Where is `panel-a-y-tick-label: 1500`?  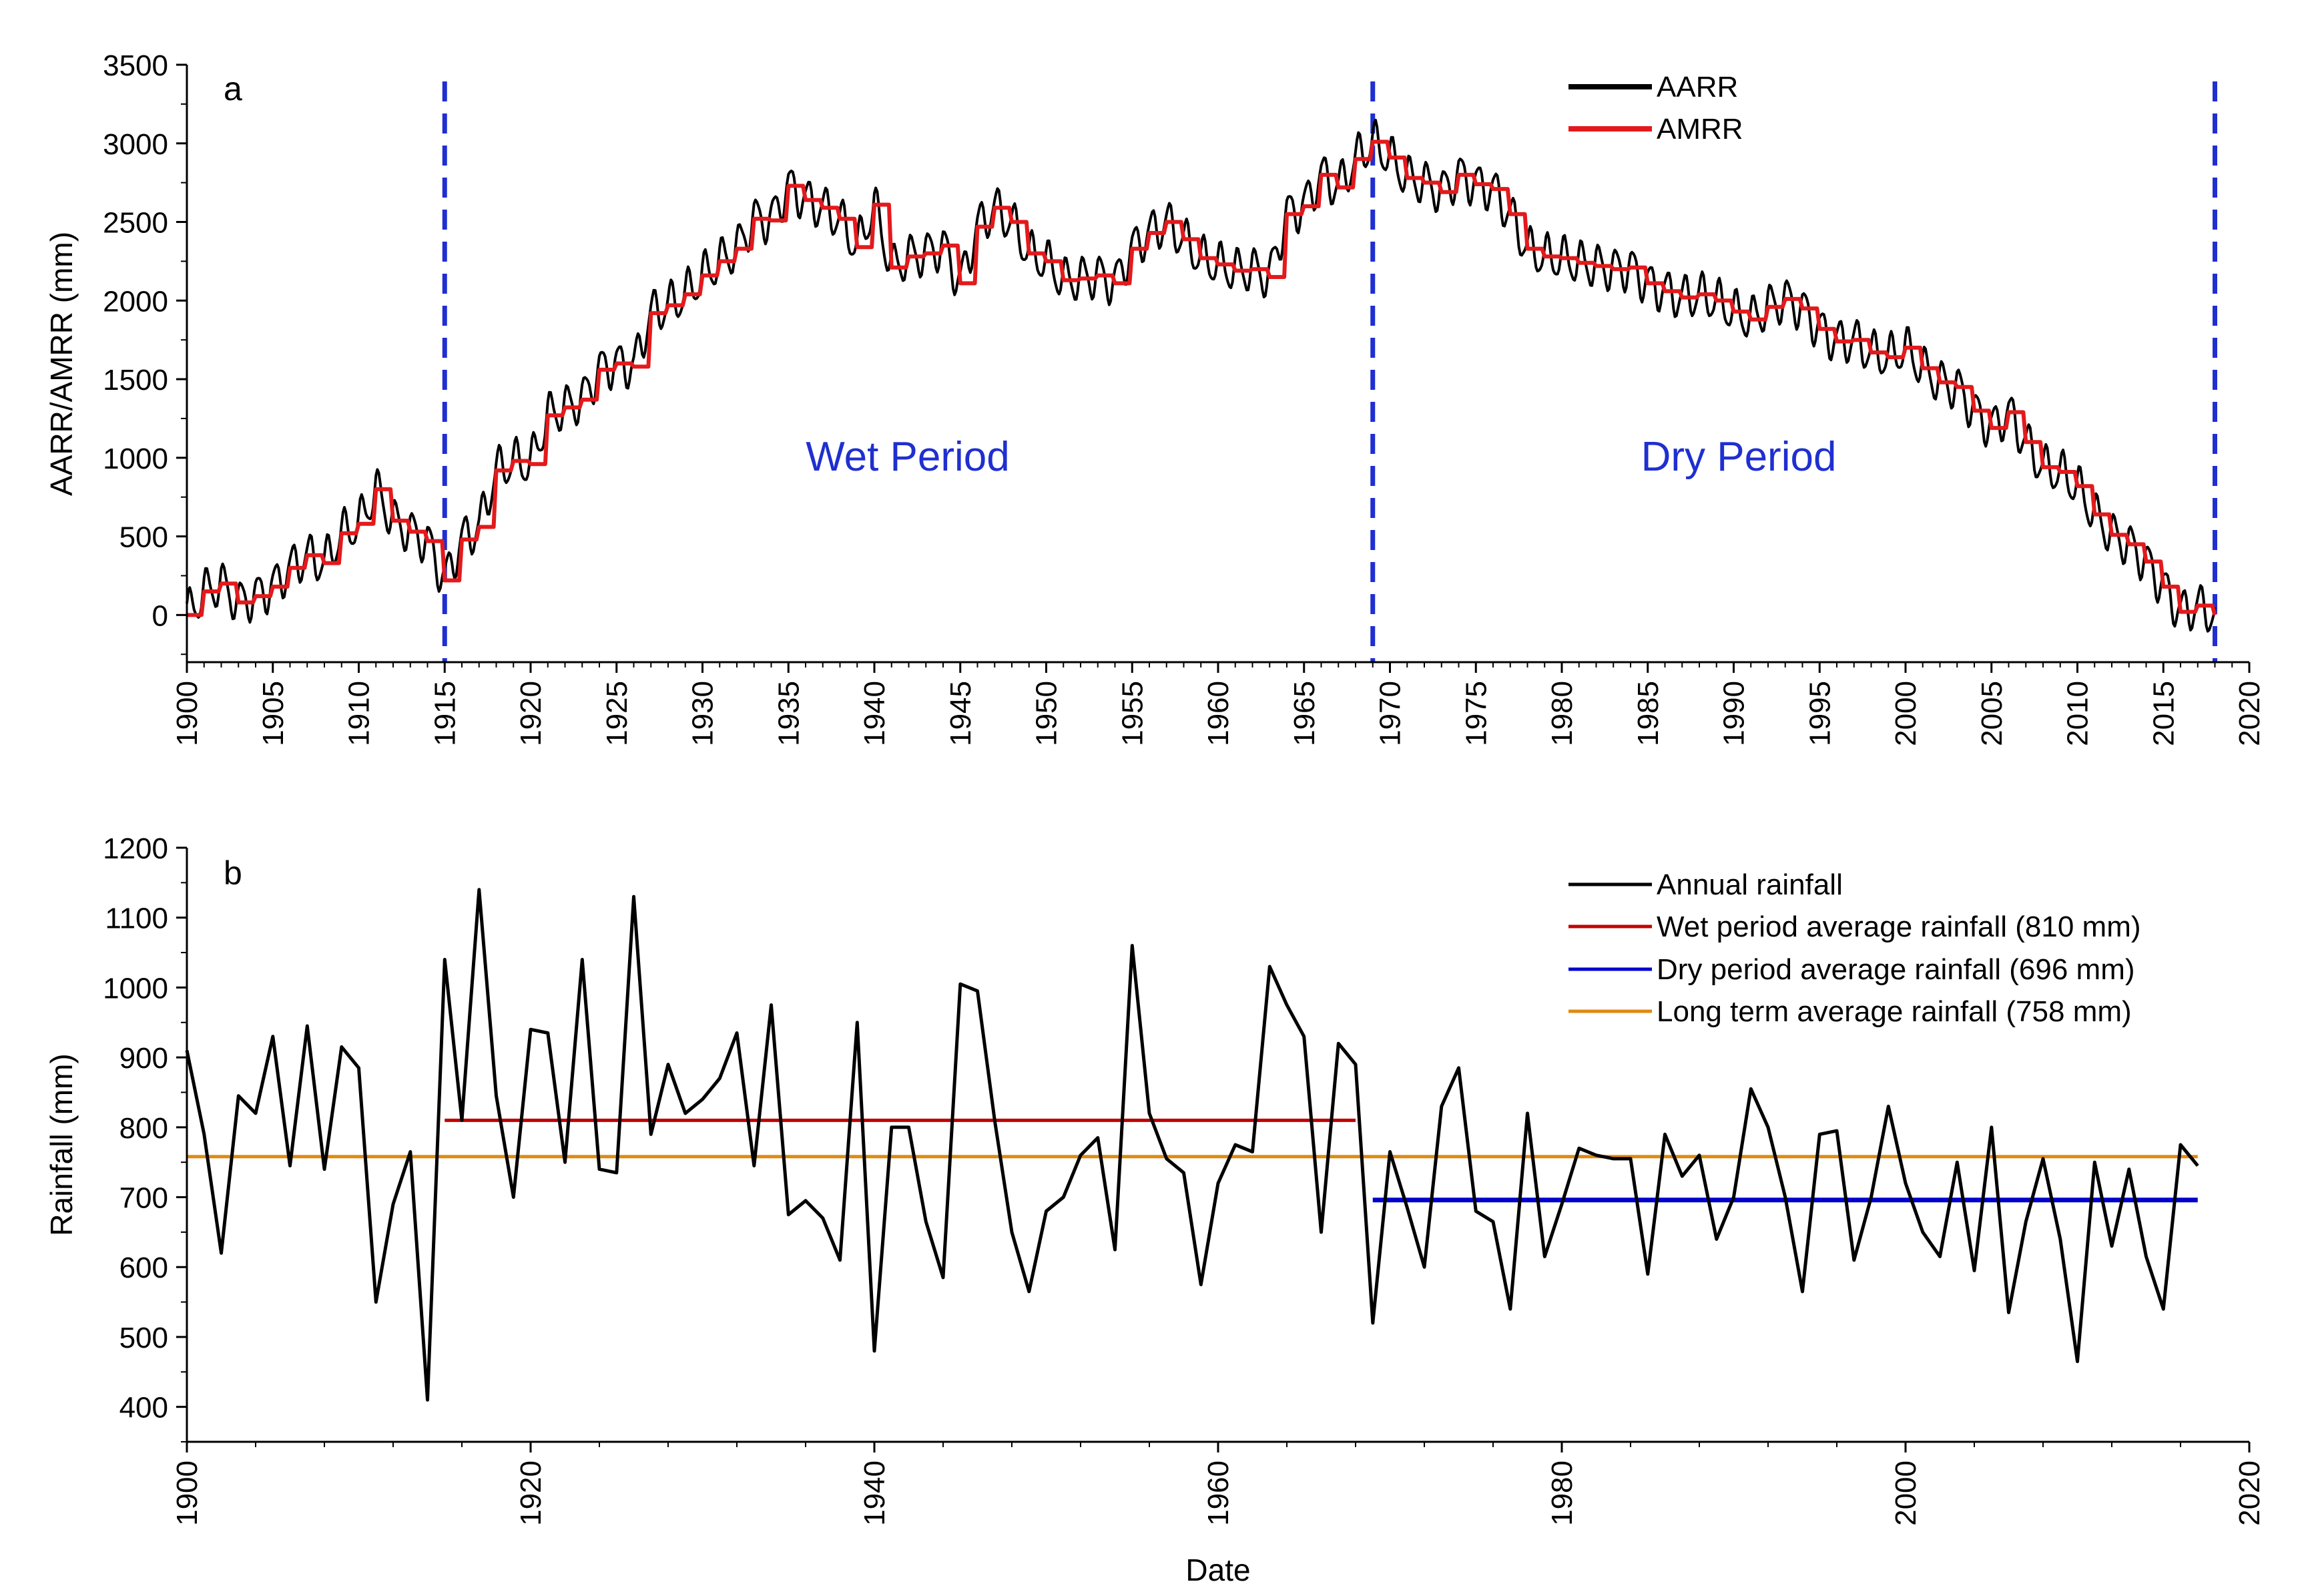 panel-a-y-tick-label: 1500 is located at coordinates (135, 380).